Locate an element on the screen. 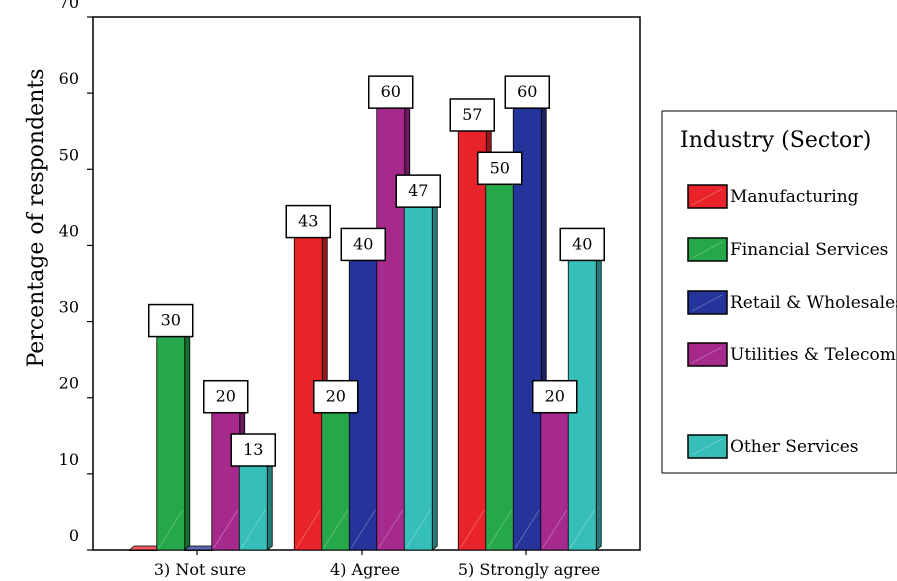  legend-label: Manufacturing is located at coordinates (794, 197).